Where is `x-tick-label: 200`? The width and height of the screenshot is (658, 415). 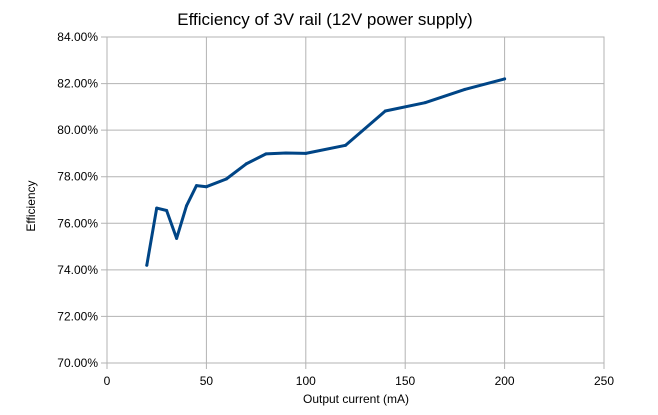 x-tick-label: 200 is located at coordinates (505, 381).